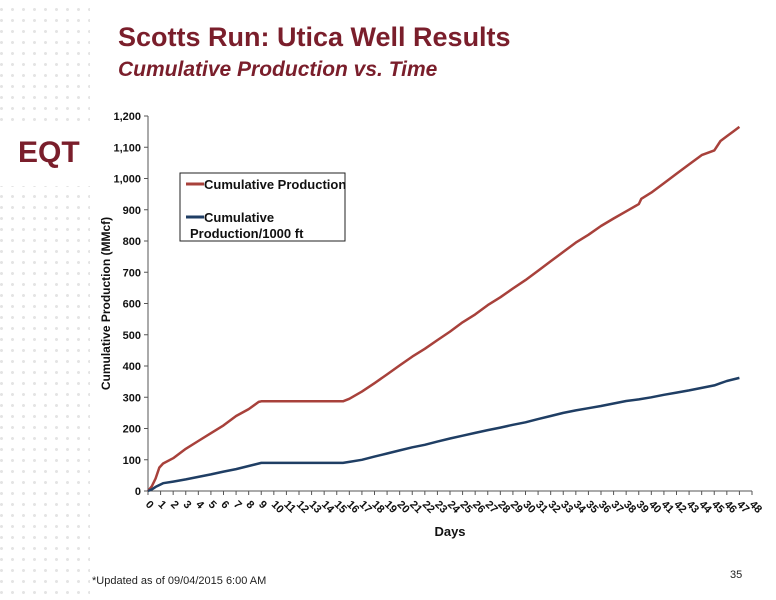 Image resolution: width=776 pixels, height=600 pixels. I want to click on x-tick-label: 3, so click(187, 505).